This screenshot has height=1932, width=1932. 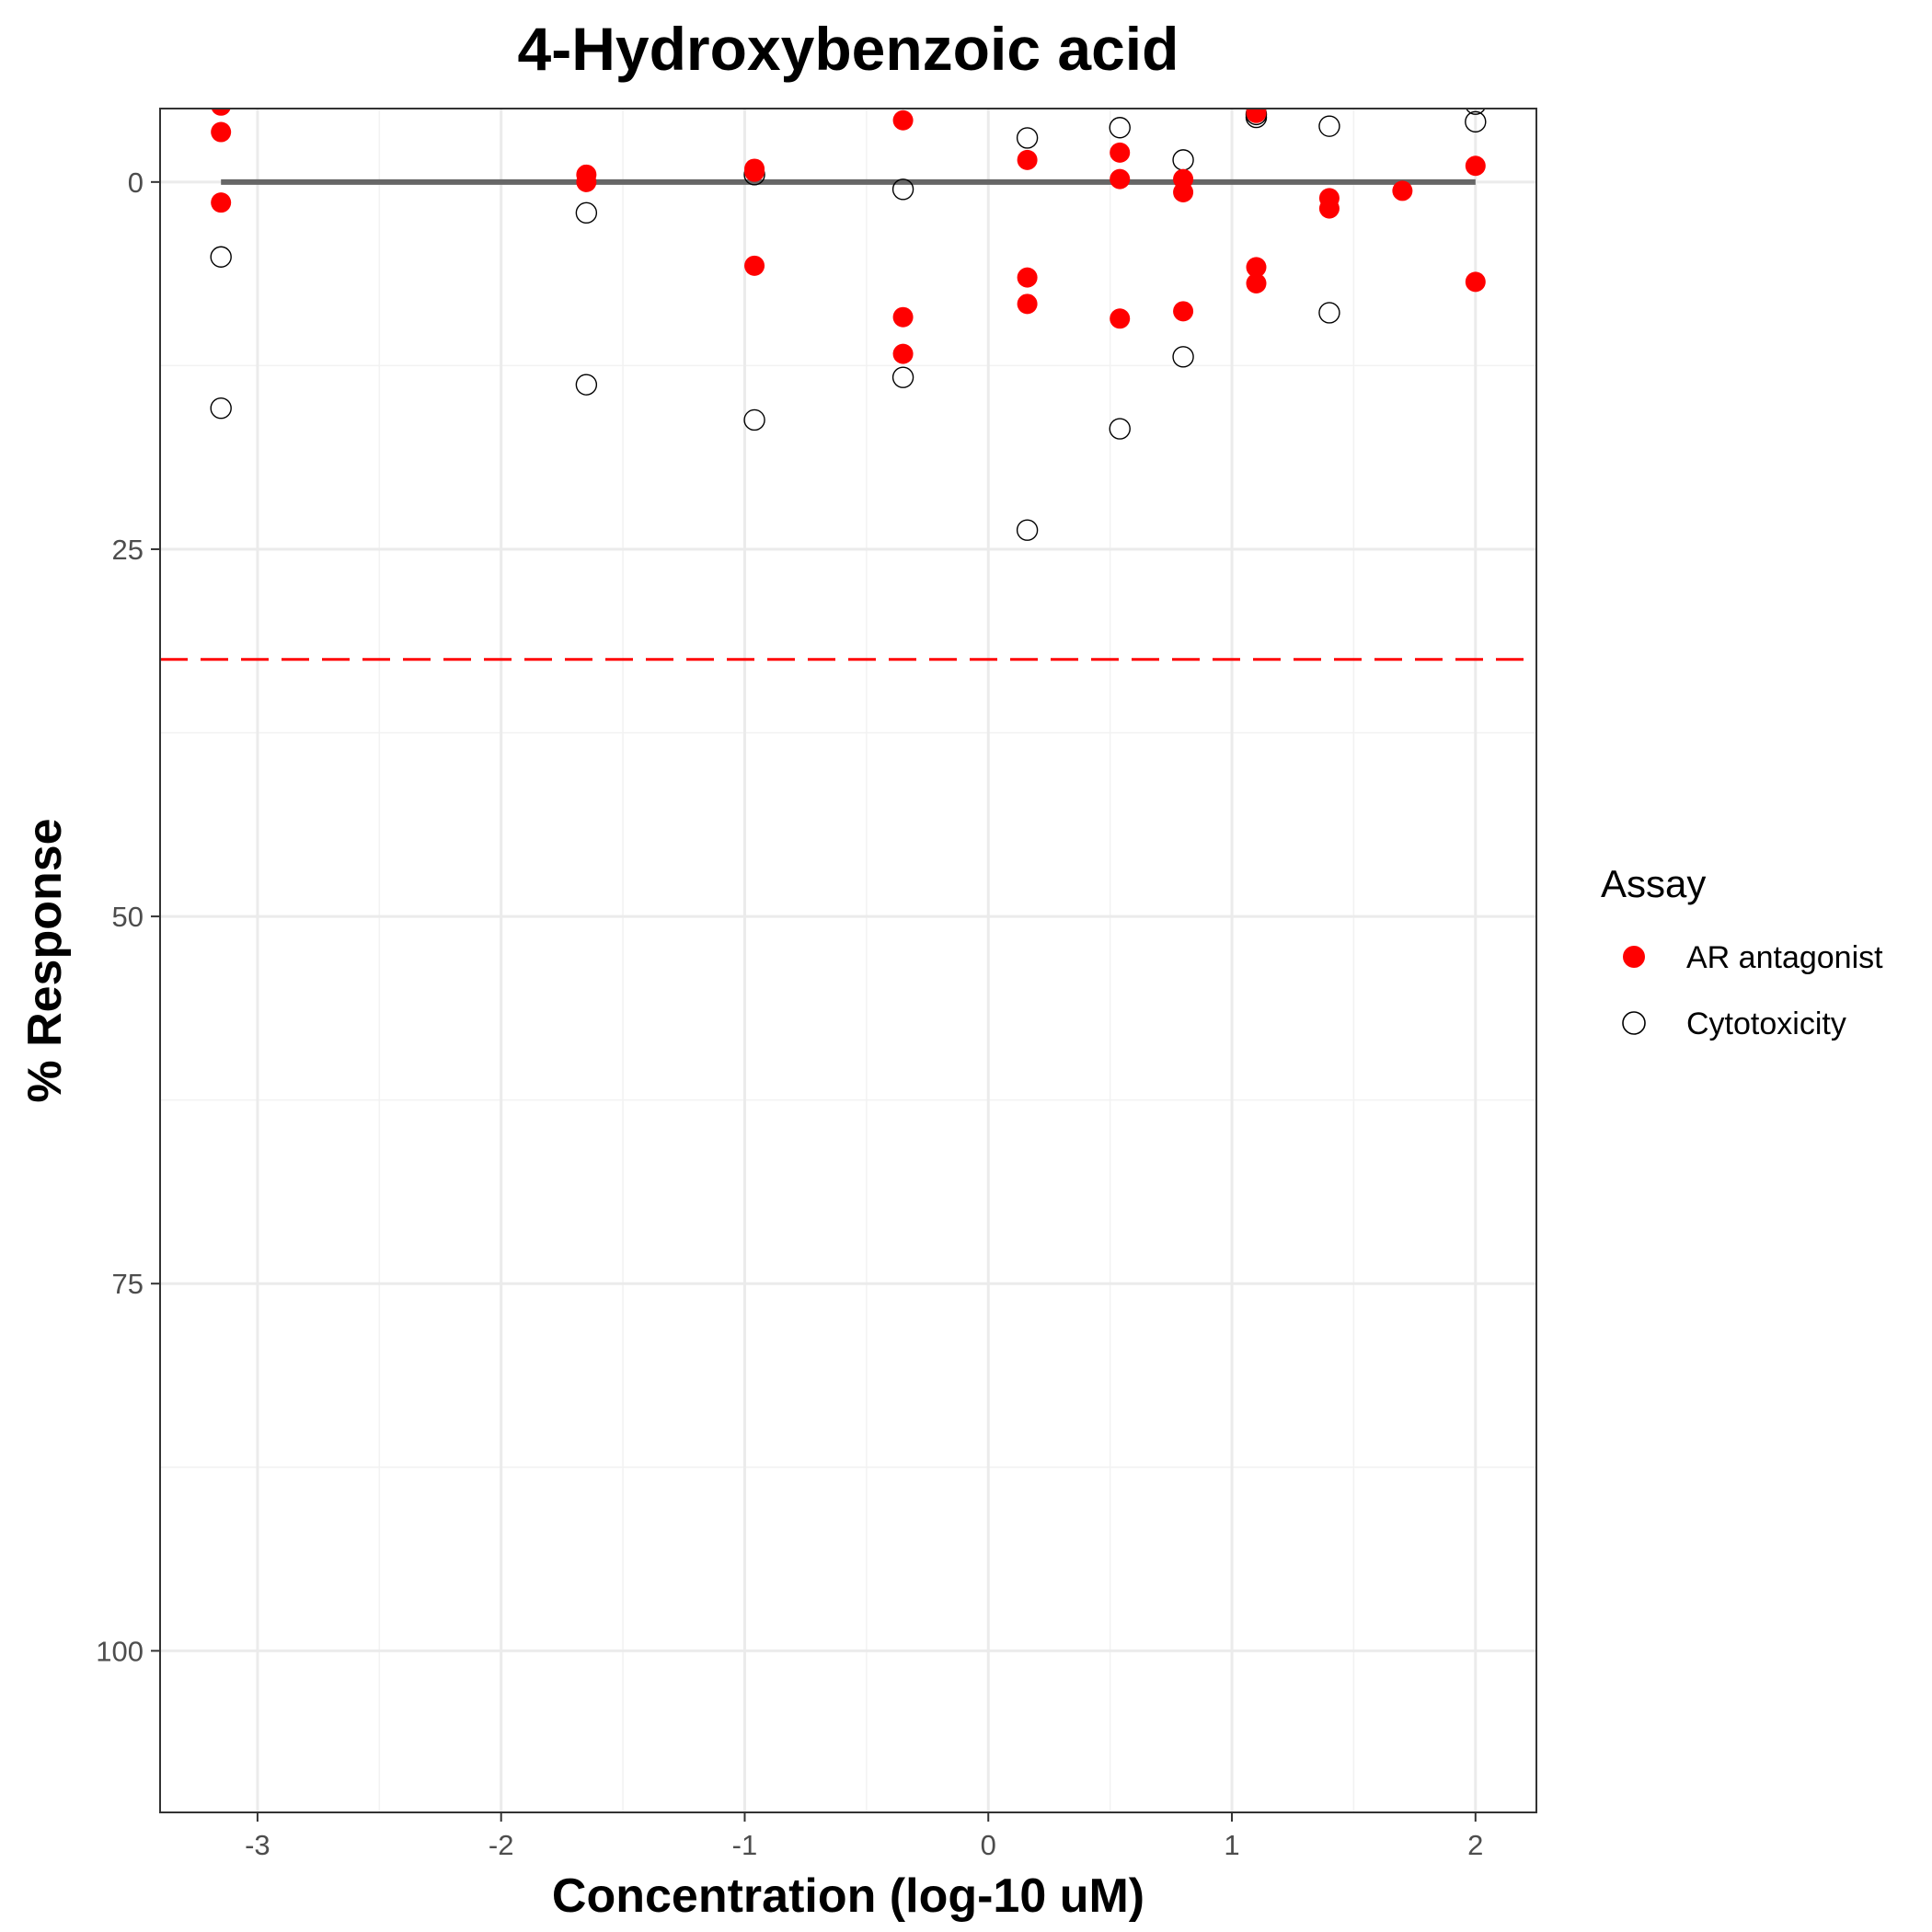 What do you see at coordinates (1634, 957) in the screenshot?
I see `legend-key-ar-antagonist` at bounding box center [1634, 957].